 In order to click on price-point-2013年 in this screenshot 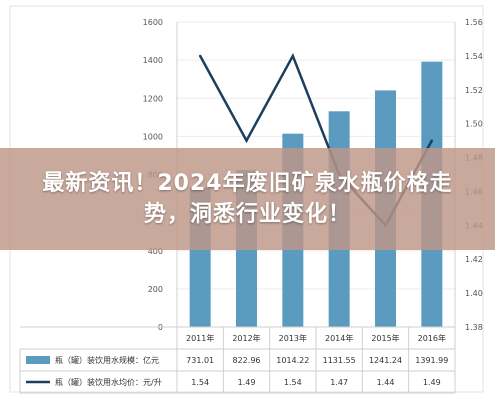, I will do `click(293, 56)`.